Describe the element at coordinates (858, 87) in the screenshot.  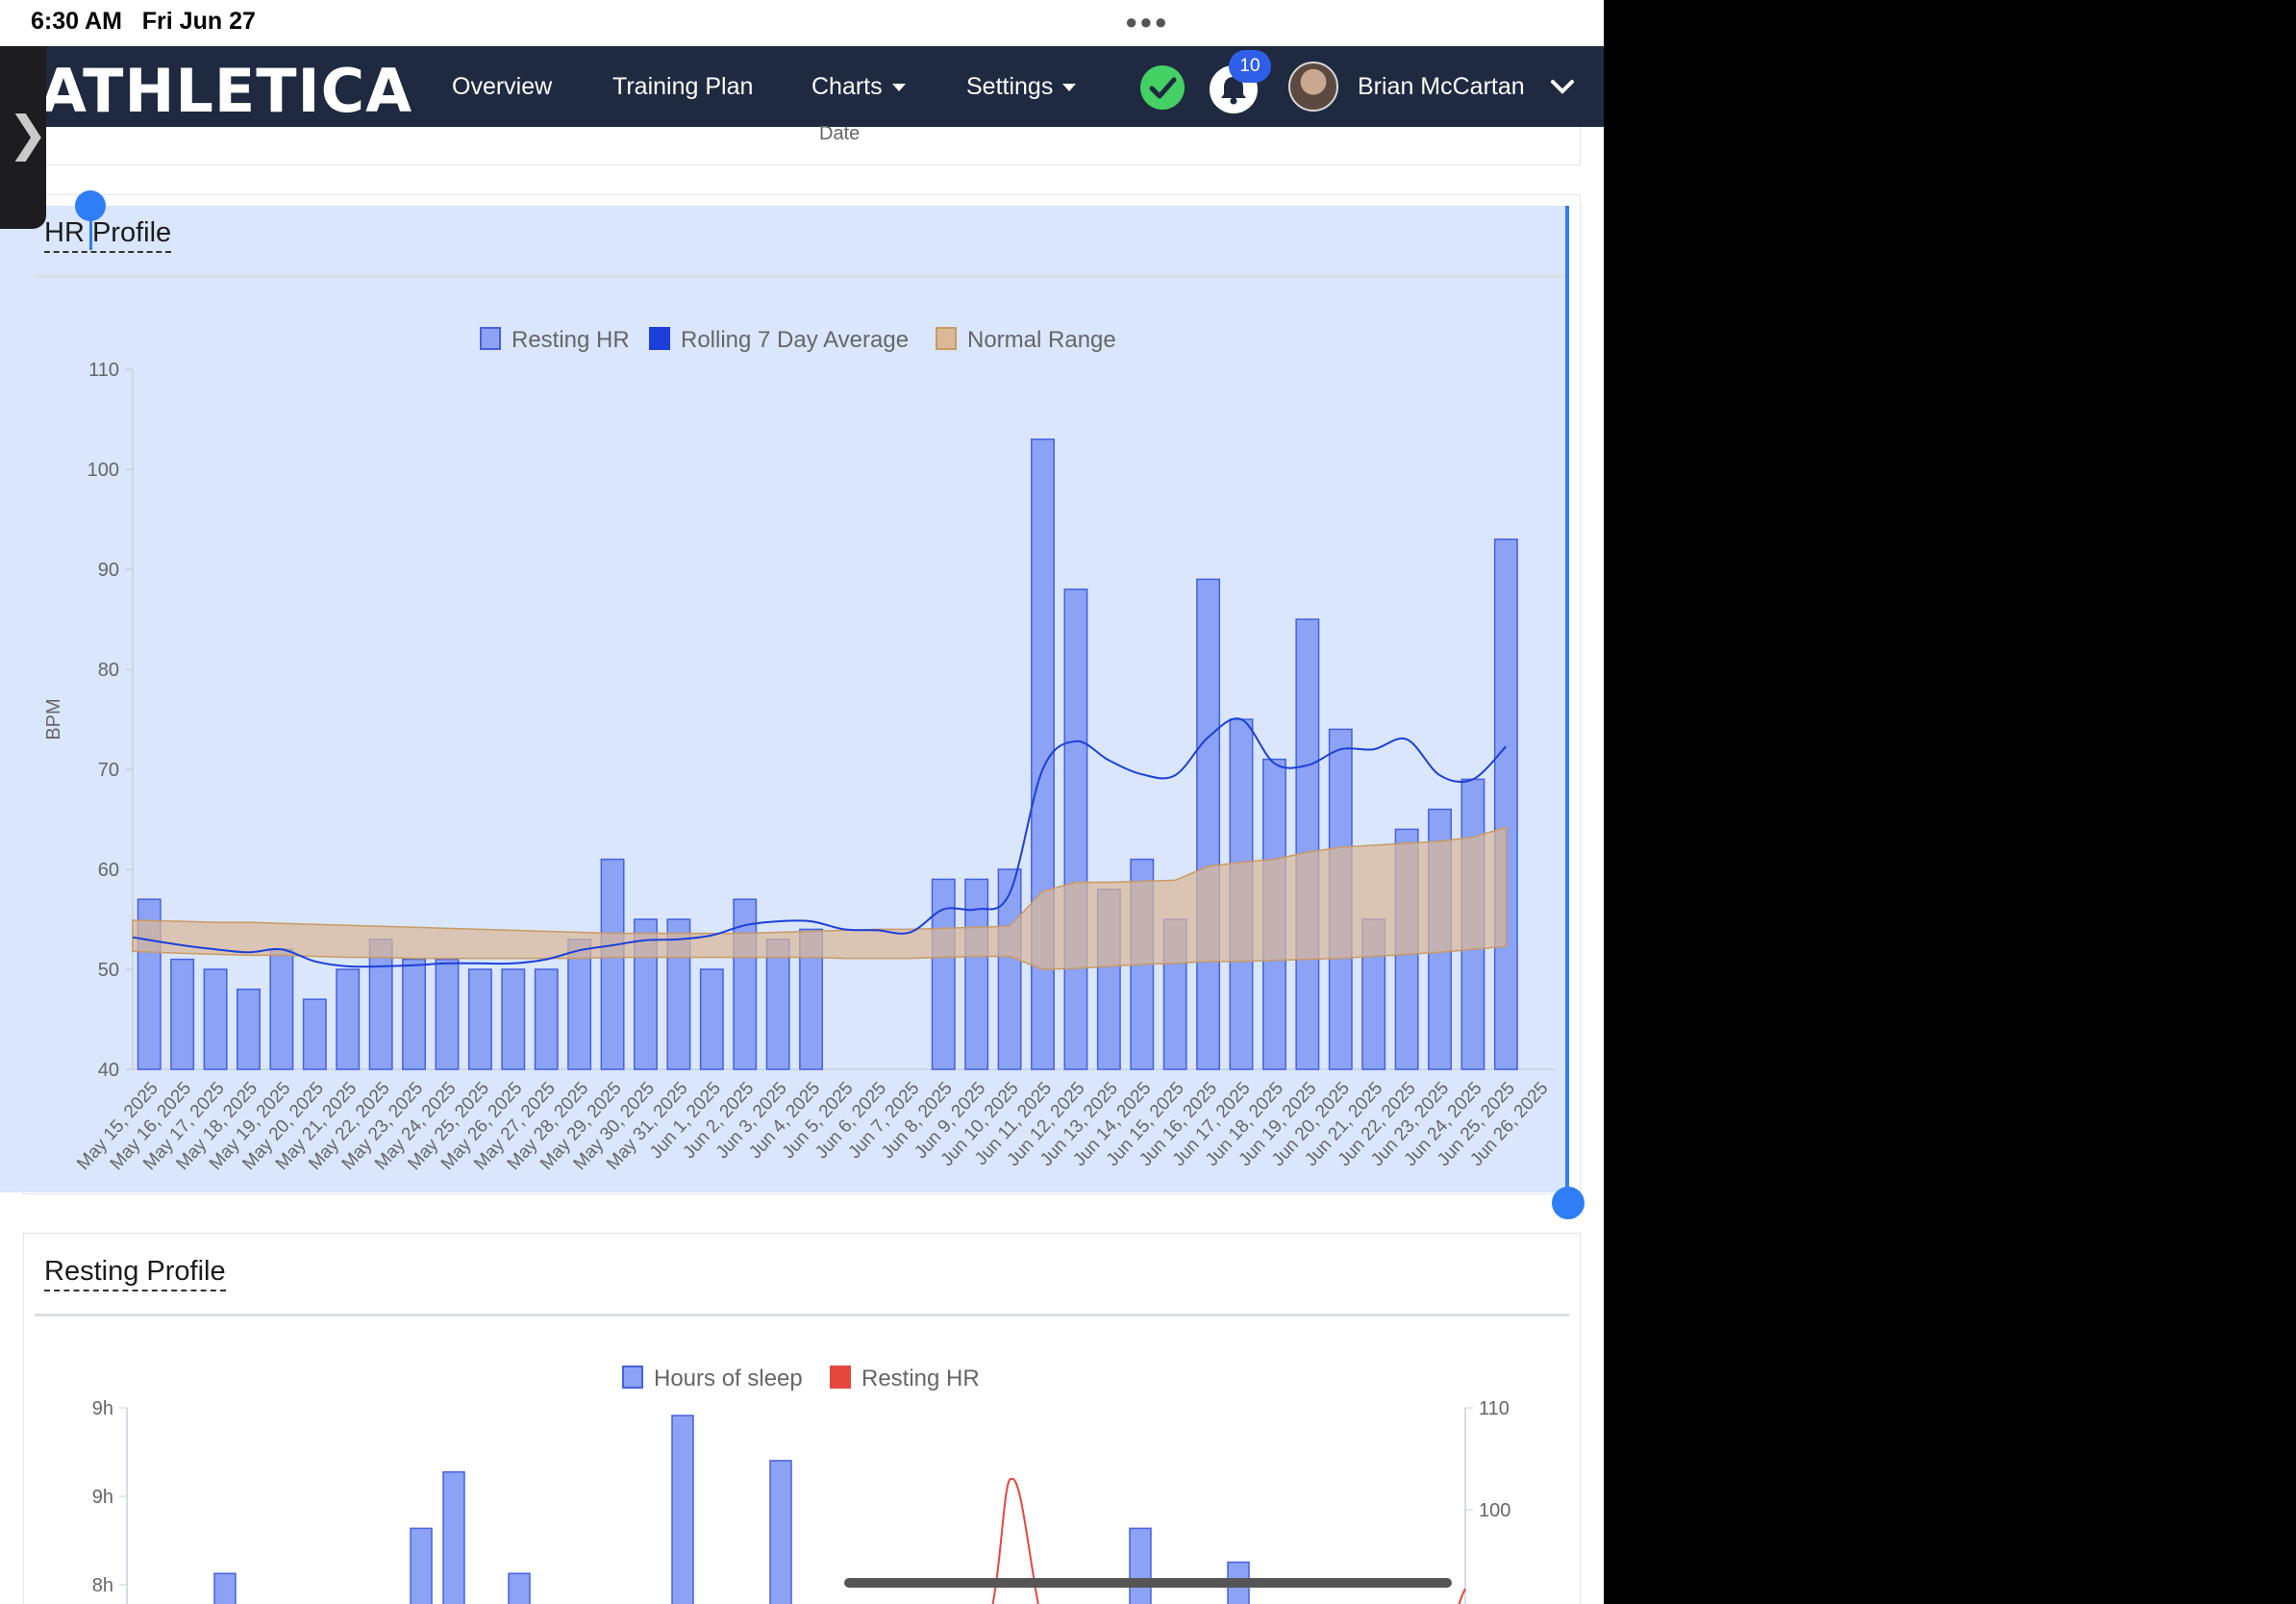
I see `nav-charts-dropdown: Charts` at that location.